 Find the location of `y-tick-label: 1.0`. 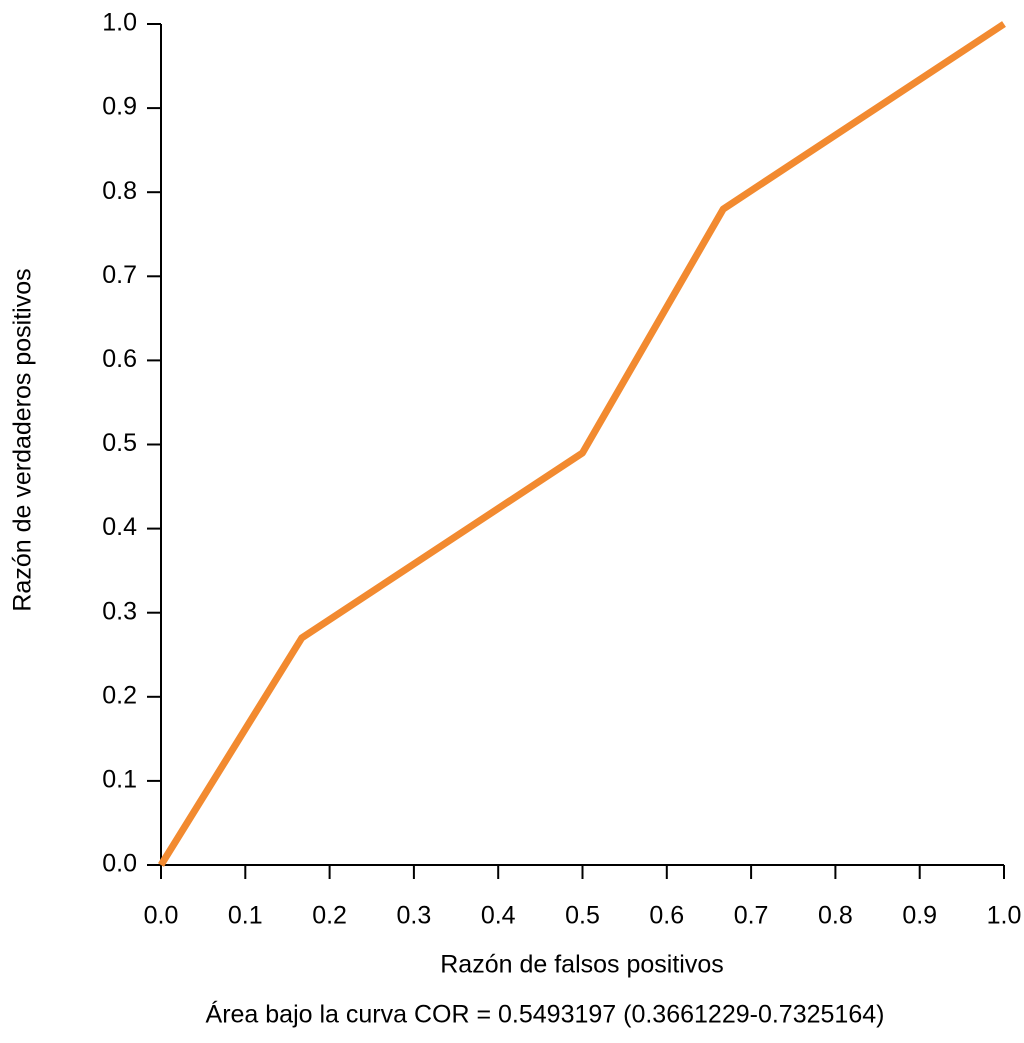

y-tick-label: 1.0 is located at coordinates (119, 23).